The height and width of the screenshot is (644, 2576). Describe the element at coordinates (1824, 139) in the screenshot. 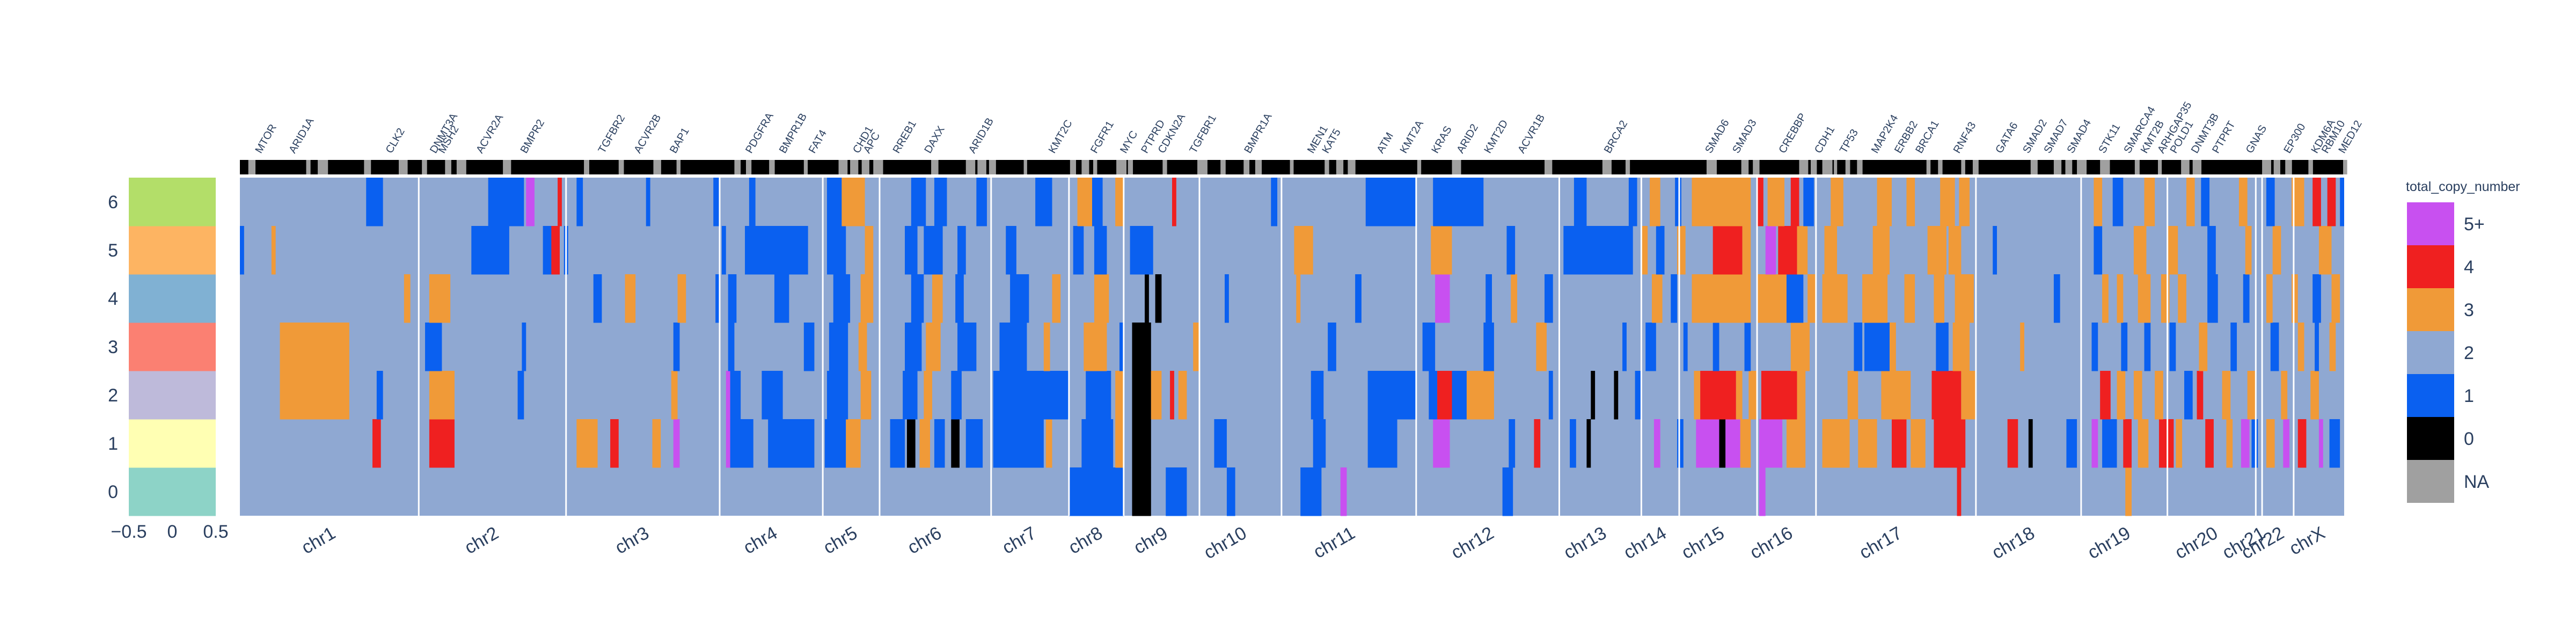

I see `gene-label: CDH1` at that location.